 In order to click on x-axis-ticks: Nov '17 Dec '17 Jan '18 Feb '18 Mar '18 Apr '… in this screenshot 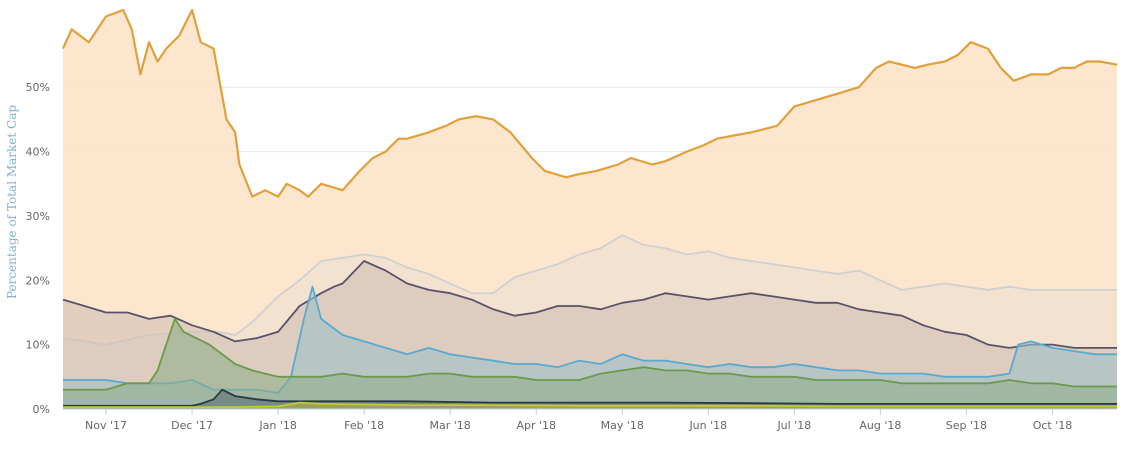, I will do `click(578, 420)`.